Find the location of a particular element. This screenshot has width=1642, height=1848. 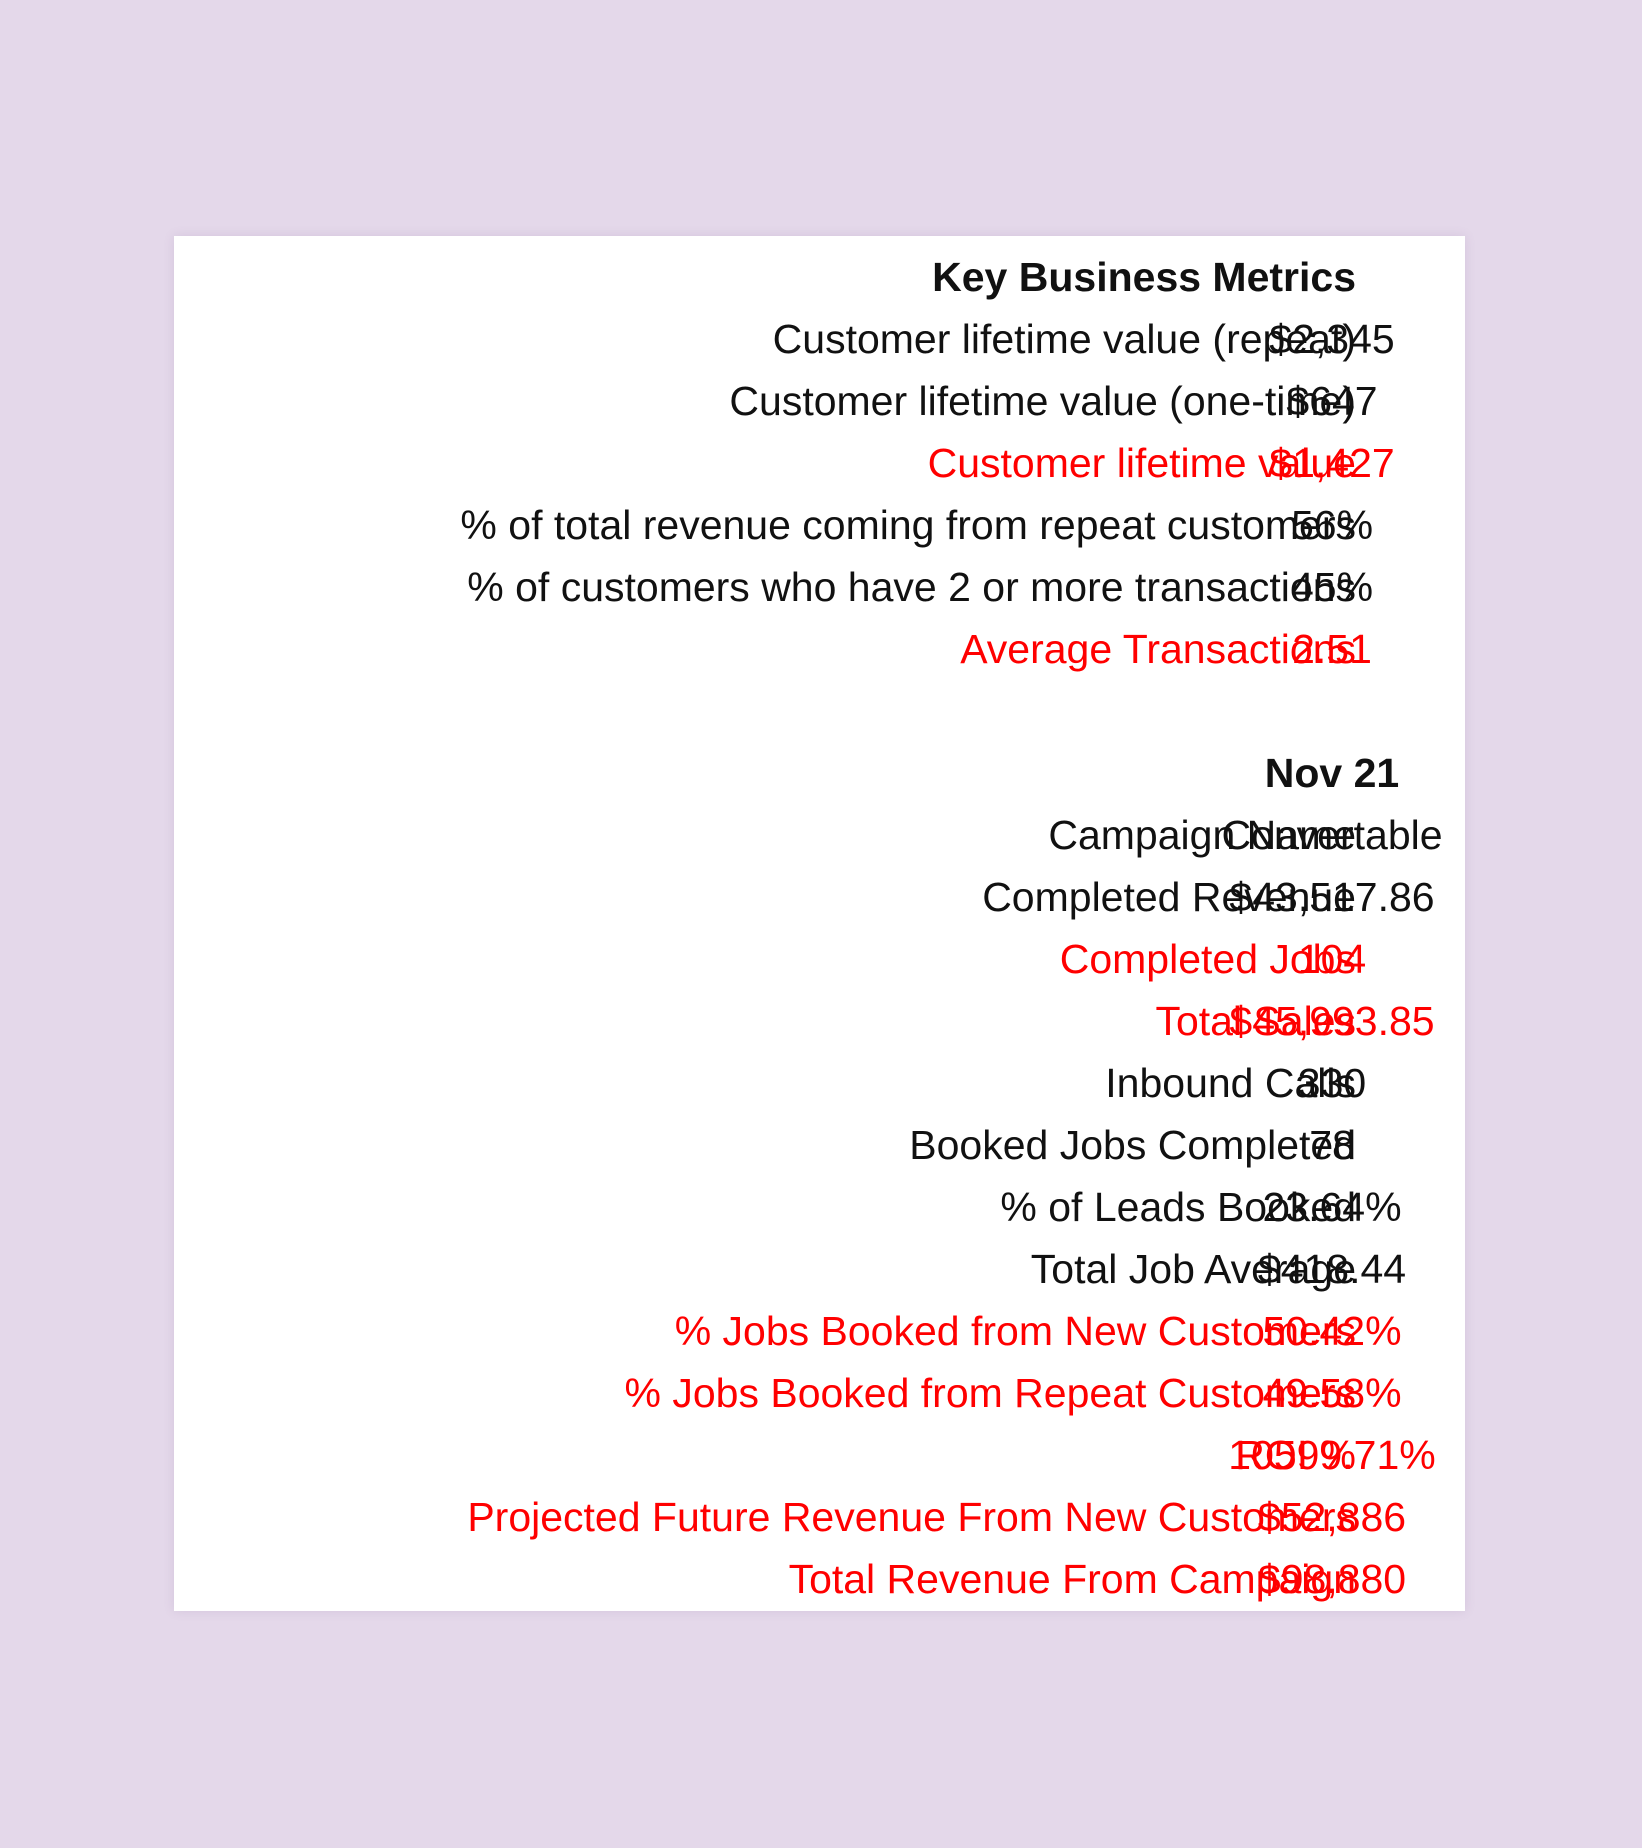

campaign-value: $98,880 is located at coordinates (1332, 1579).